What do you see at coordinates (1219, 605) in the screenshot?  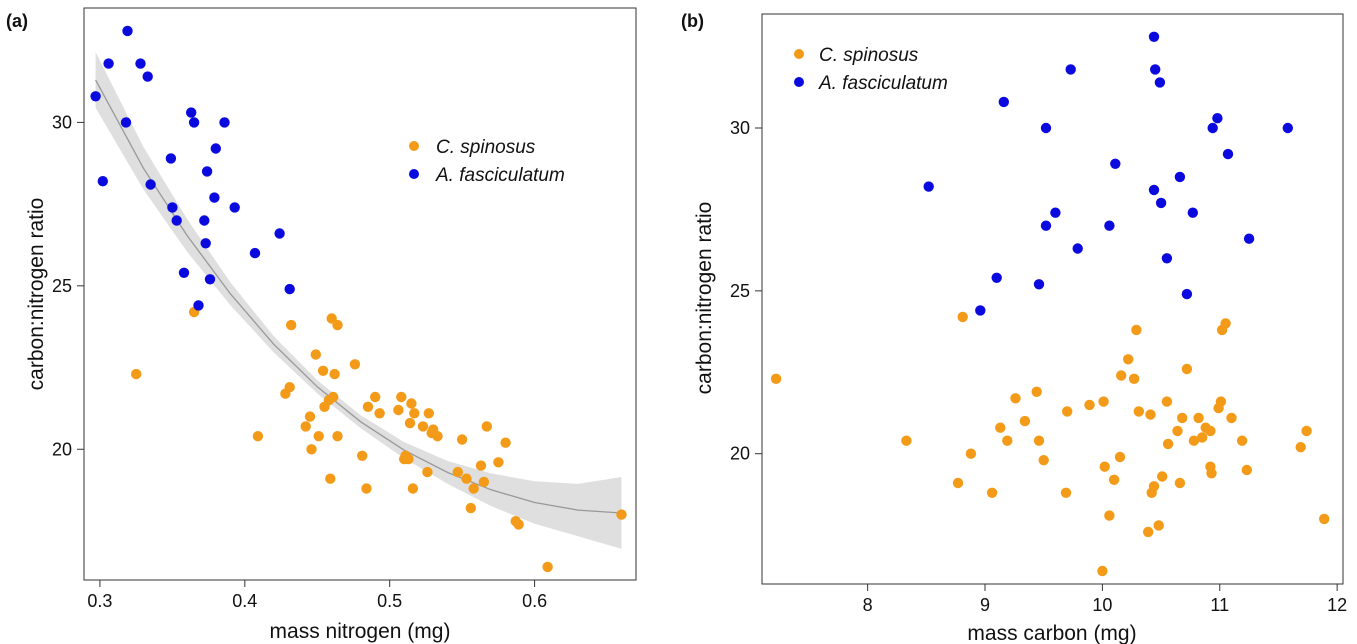 I see `x-tick-label: 11` at bounding box center [1219, 605].